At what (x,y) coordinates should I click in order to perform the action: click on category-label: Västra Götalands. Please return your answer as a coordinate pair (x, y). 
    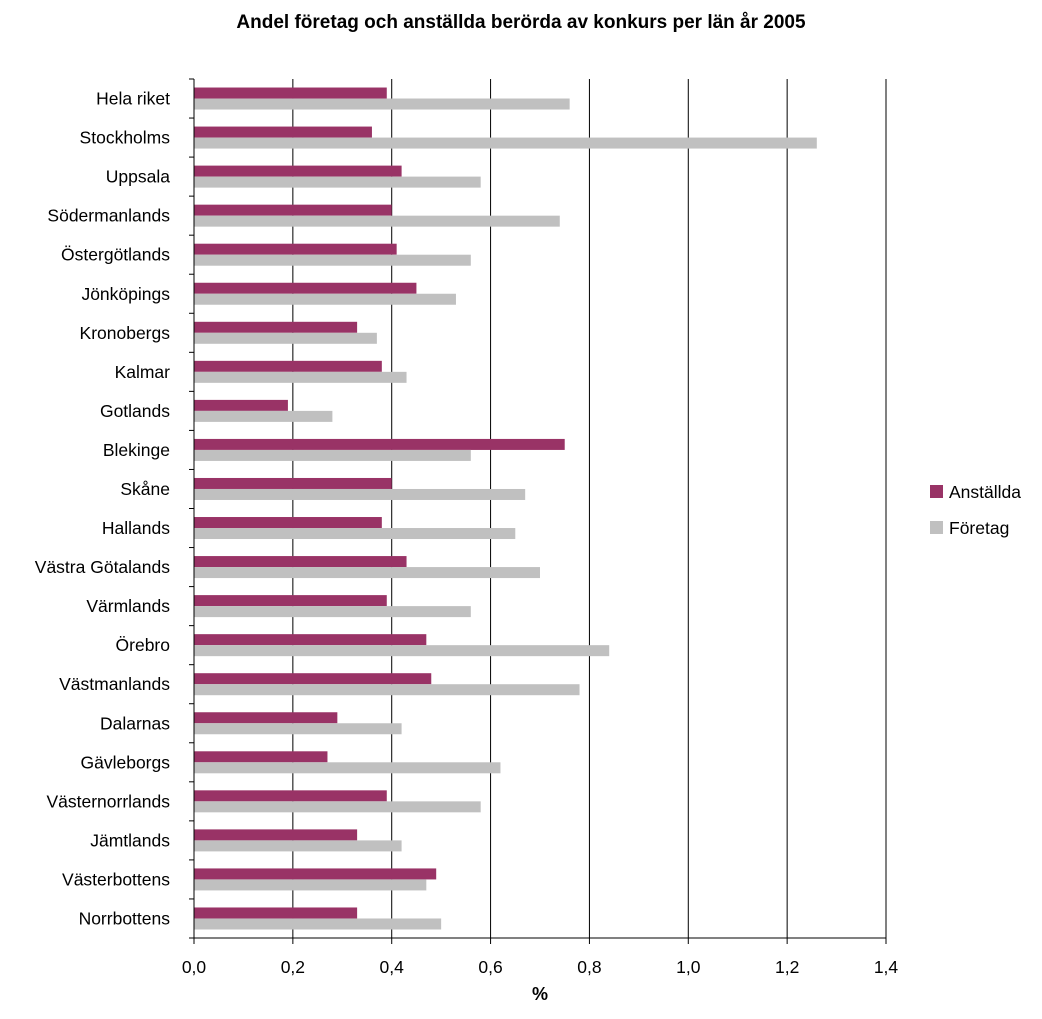
    Looking at the image, I should click on (102, 567).